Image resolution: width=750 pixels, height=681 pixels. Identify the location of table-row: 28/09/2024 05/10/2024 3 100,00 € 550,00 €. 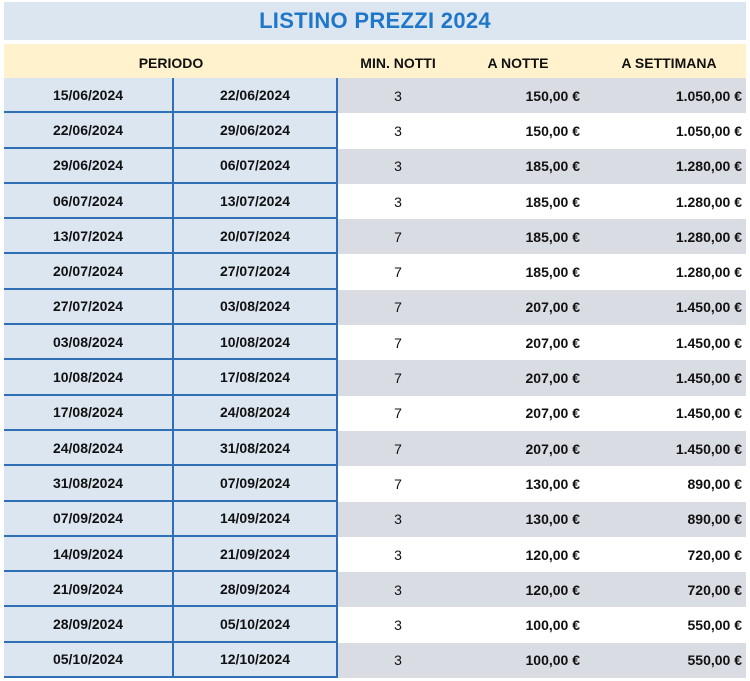
(375, 625).